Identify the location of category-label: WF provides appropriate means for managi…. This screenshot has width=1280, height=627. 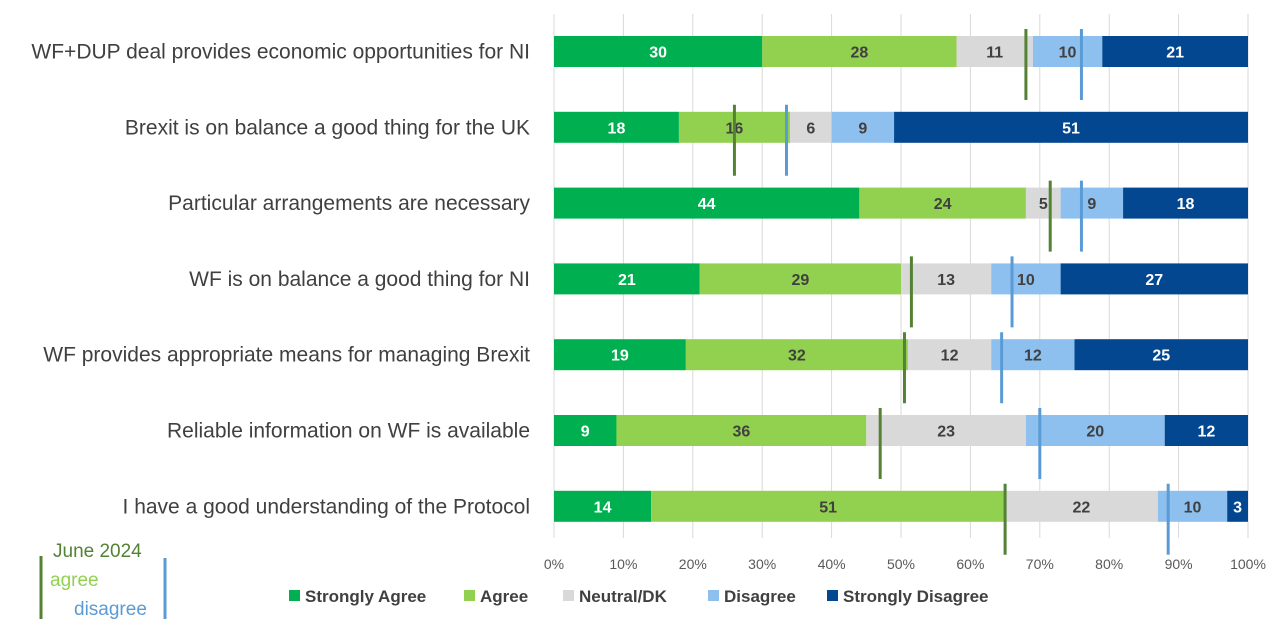
(286, 355).